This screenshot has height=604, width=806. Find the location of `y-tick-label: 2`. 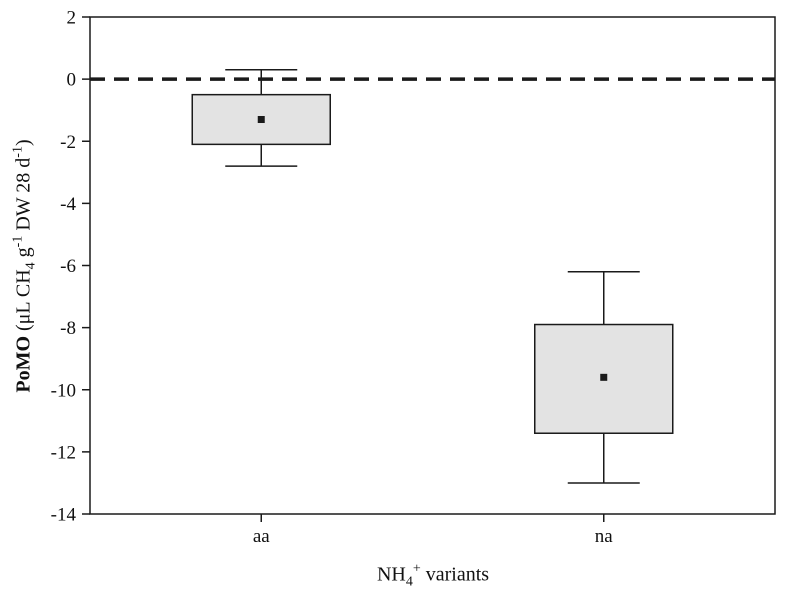

y-tick-label: 2 is located at coordinates (72, 18).